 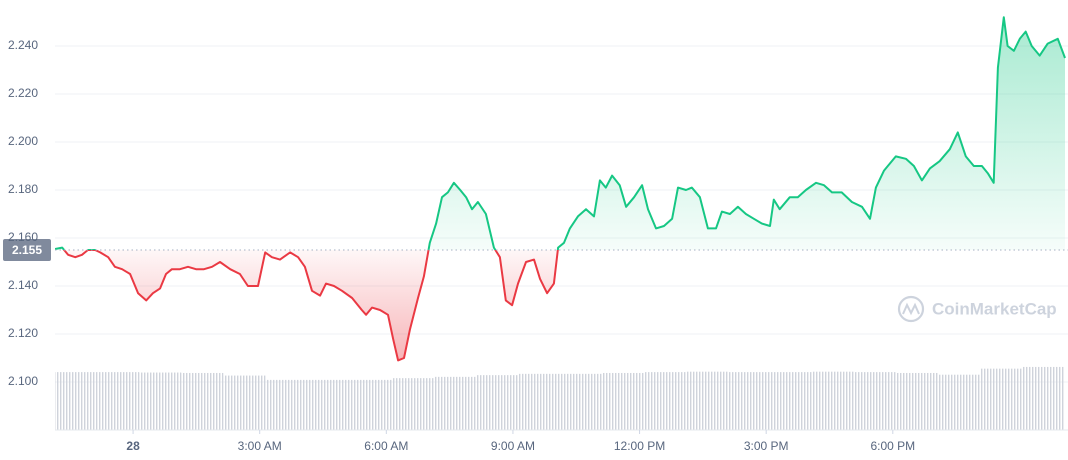 I want to click on x-tick-label: 6:00 AM, so click(x=386, y=446).